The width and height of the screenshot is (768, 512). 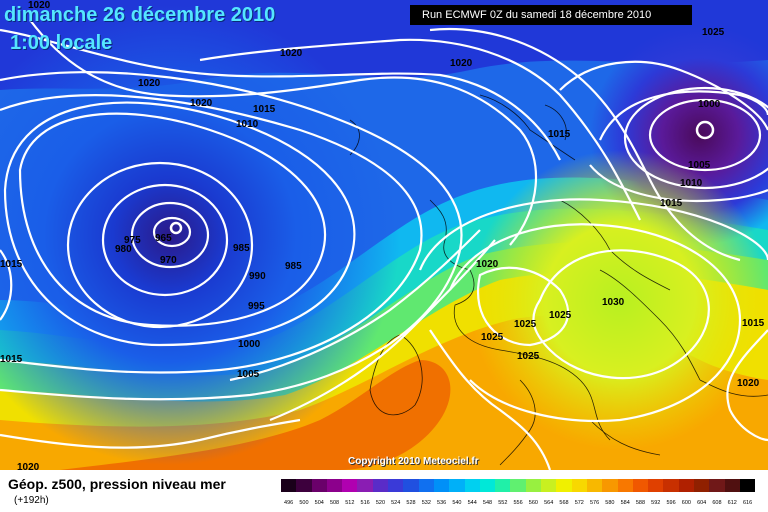 What do you see at coordinates (256, 306) in the screenshot?
I see `isobar-label: 995` at bounding box center [256, 306].